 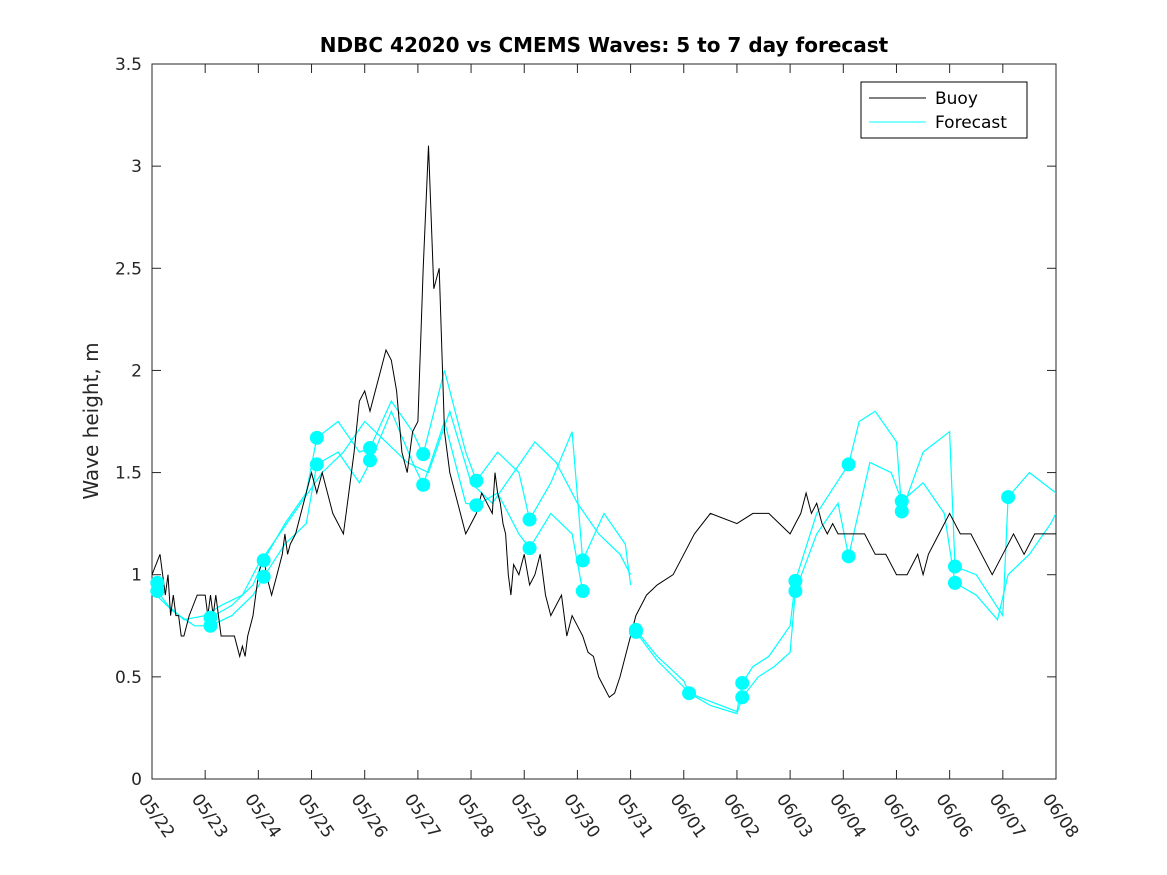 What do you see at coordinates (128, 474) in the screenshot?
I see `y-tick-label: 1.5` at bounding box center [128, 474].